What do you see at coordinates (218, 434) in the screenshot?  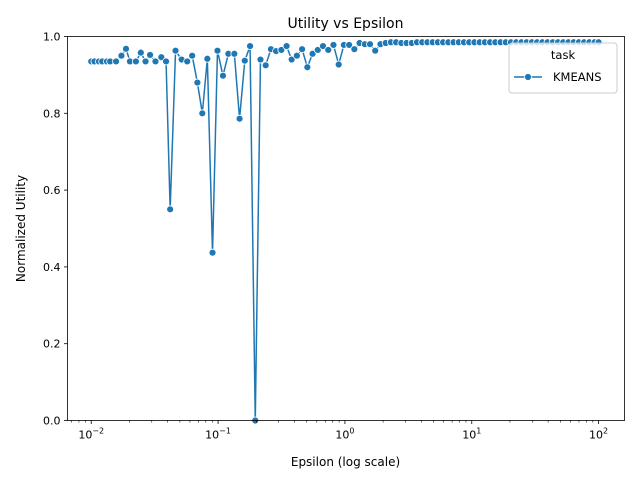 I see `x-tick-label: 10⁻¹` at bounding box center [218, 434].